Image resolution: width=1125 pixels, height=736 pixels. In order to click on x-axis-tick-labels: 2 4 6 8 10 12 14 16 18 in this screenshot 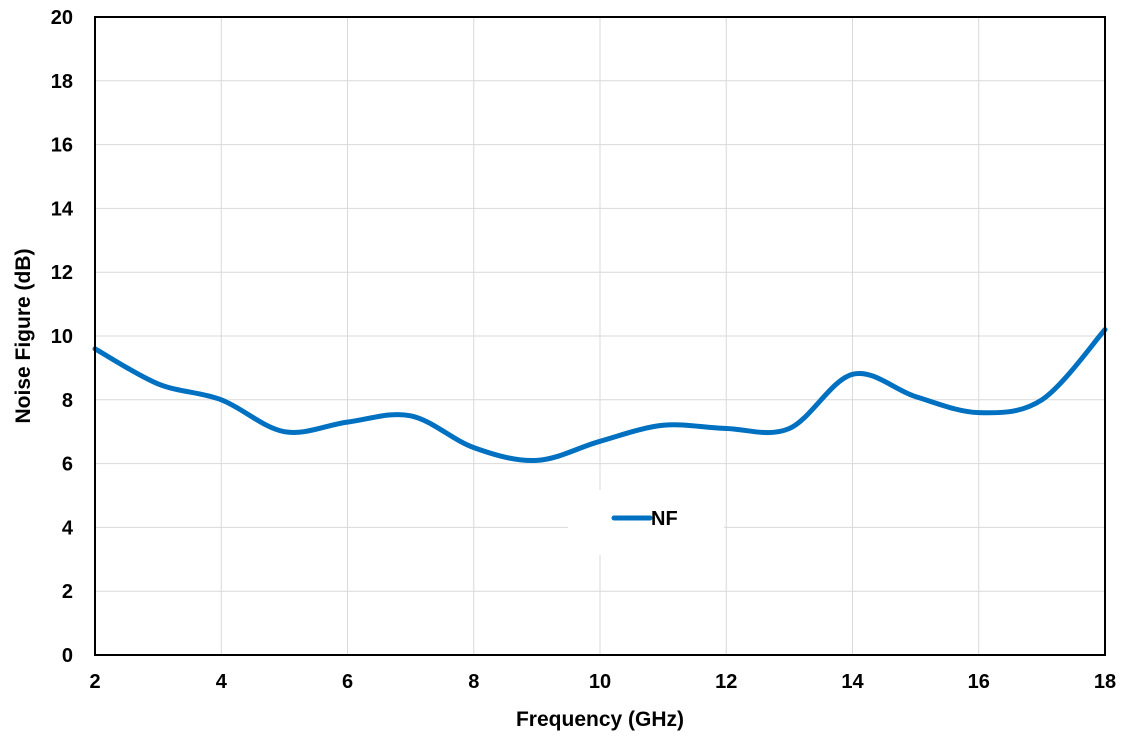, I will do `click(602, 682)`.